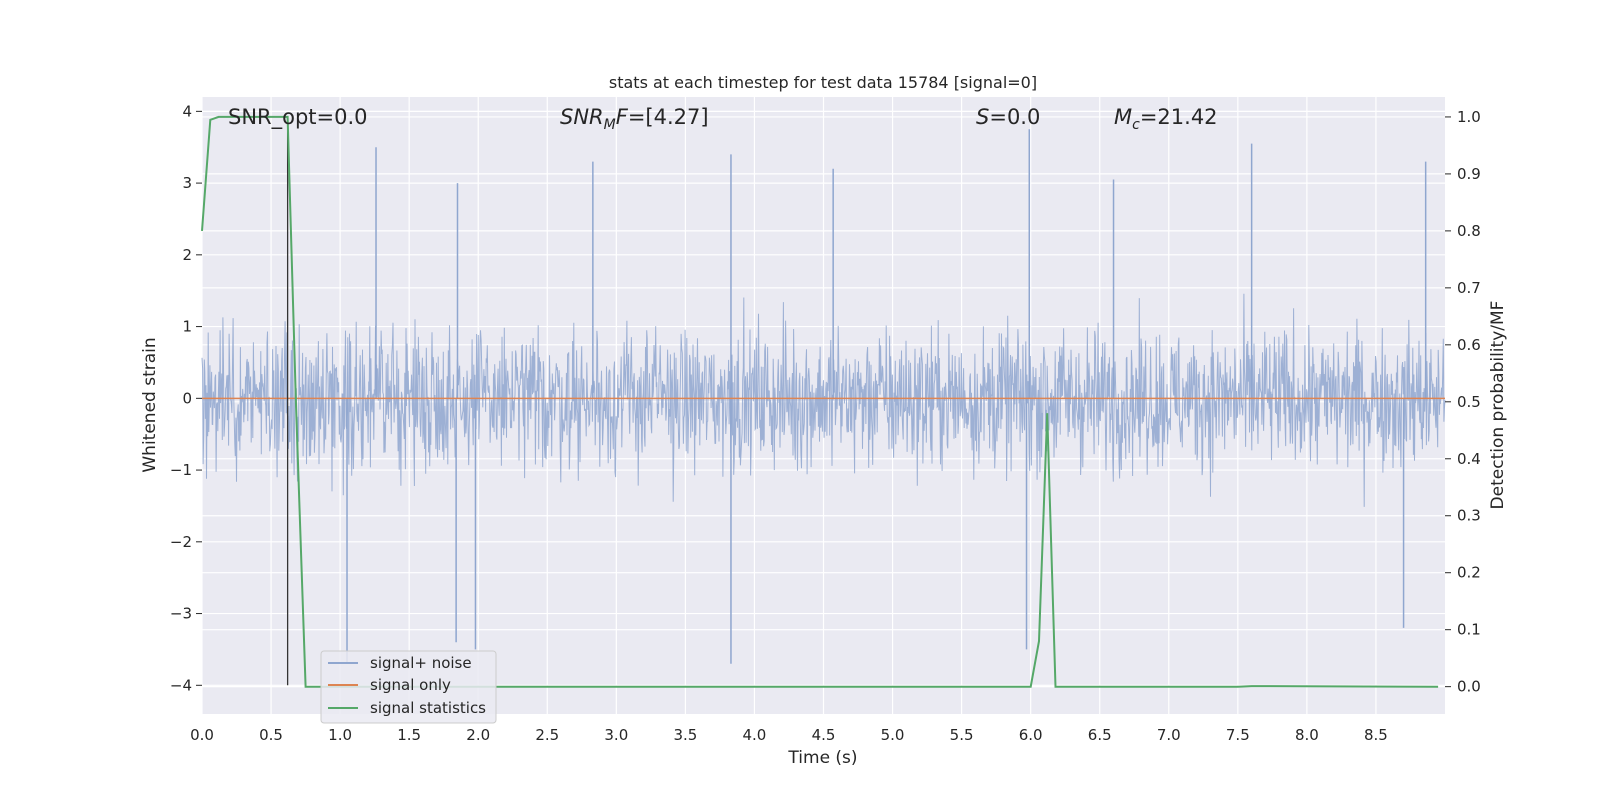 Image resolution: width=1600 pixels, height=800 pixels. Describe the element at coordinates (181, 614) in the screenshot. I see `y-tick-label: −3` at that location.